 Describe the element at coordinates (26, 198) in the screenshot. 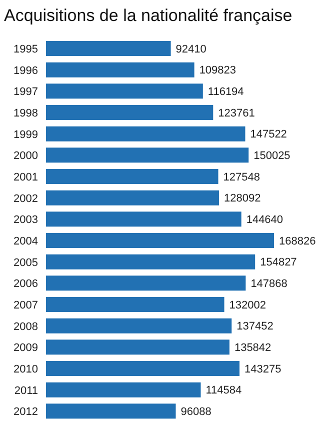

I see `y-tick-label: 2002` at that location.